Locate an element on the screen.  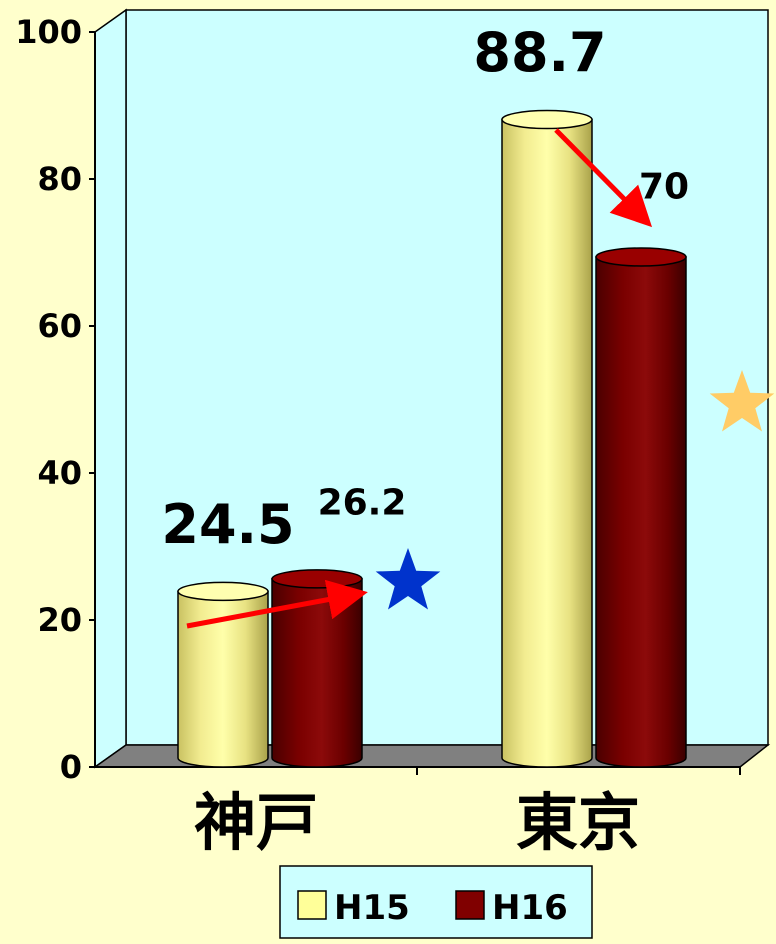
y-tick-label: 20 is located at coordinates (59, 620).